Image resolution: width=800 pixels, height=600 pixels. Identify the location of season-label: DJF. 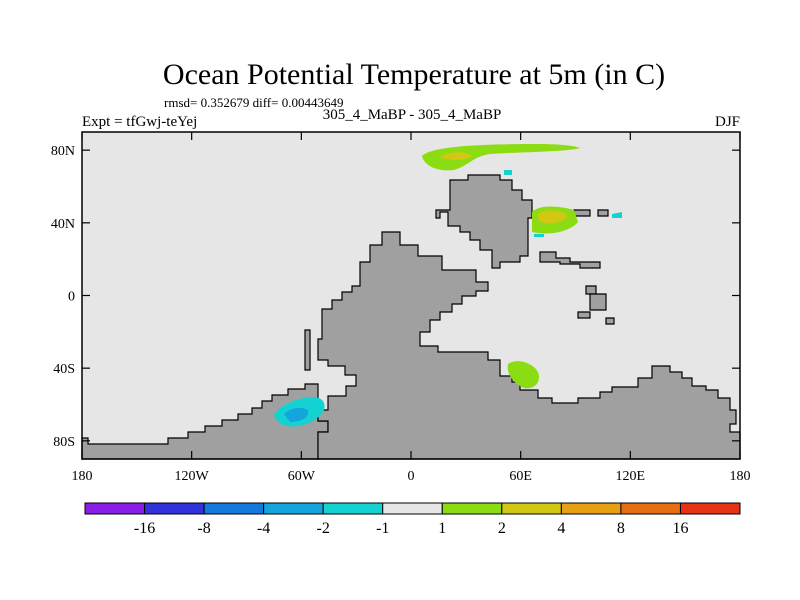
(727, 122).